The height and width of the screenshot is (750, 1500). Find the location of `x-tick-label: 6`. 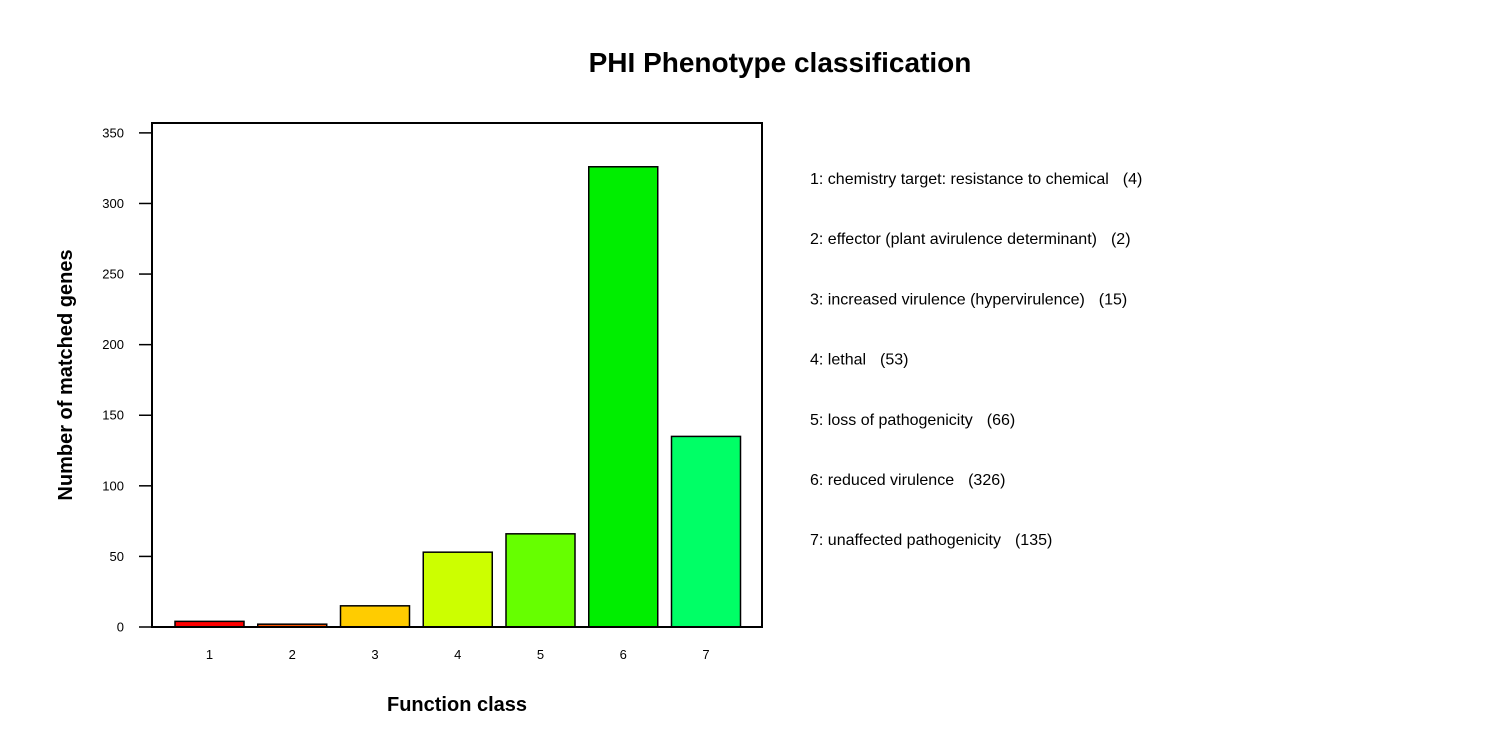

x-tick-label: 6 is located at coordinates (623, 654).